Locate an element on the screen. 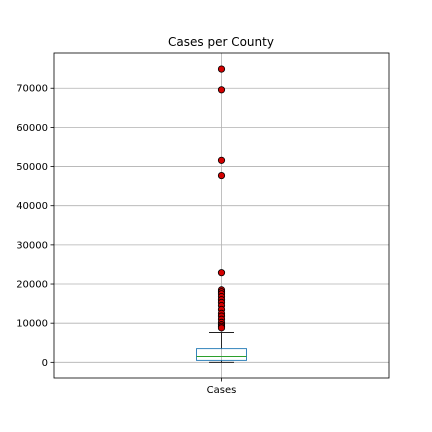 The width and height of the screenshot is (432, 432). outlier-points is located at coordinates (221, 198).